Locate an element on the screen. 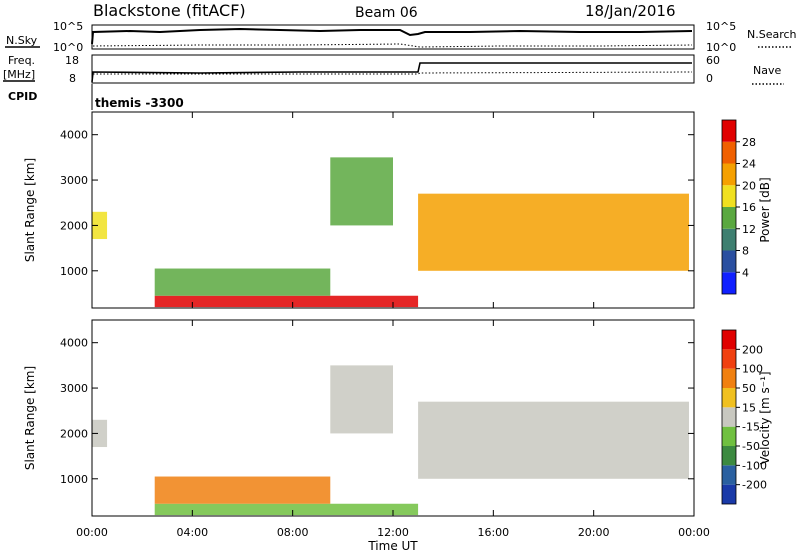 This screenshot has height=554, width=800. freq-tick-lo: 8 is located at coordinates (72, 78).